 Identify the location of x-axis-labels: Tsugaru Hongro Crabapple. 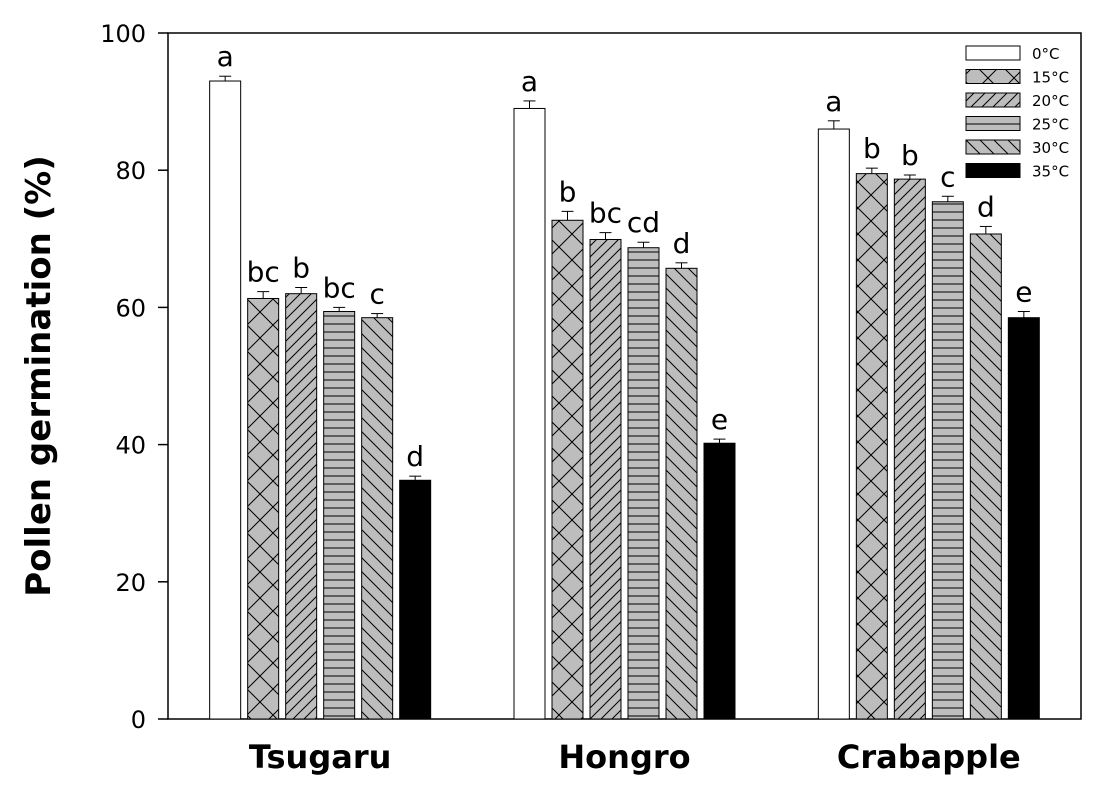
(635, 757).